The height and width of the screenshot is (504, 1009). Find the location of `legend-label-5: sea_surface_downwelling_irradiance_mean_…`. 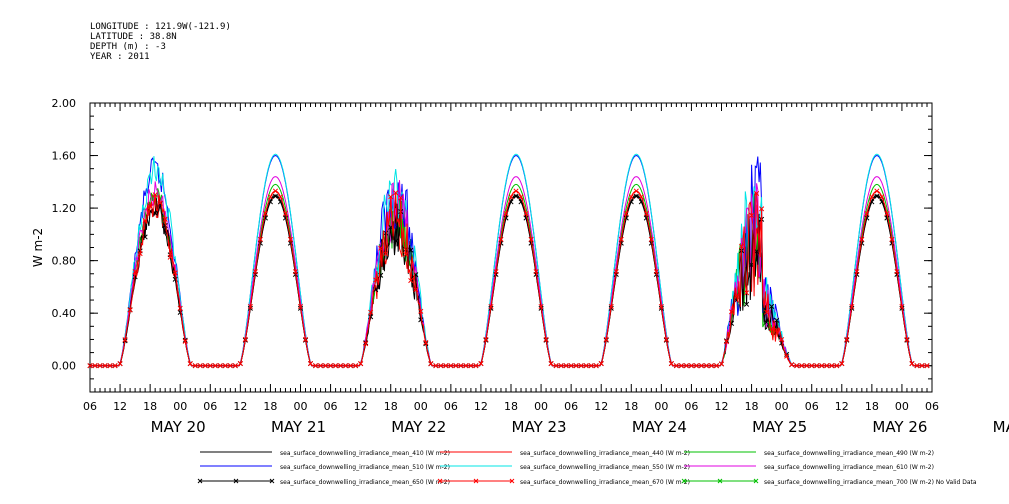

legend-label-5: sea_surface_downwelling_irradiance_mean_… is located at coordinates (605, 467).